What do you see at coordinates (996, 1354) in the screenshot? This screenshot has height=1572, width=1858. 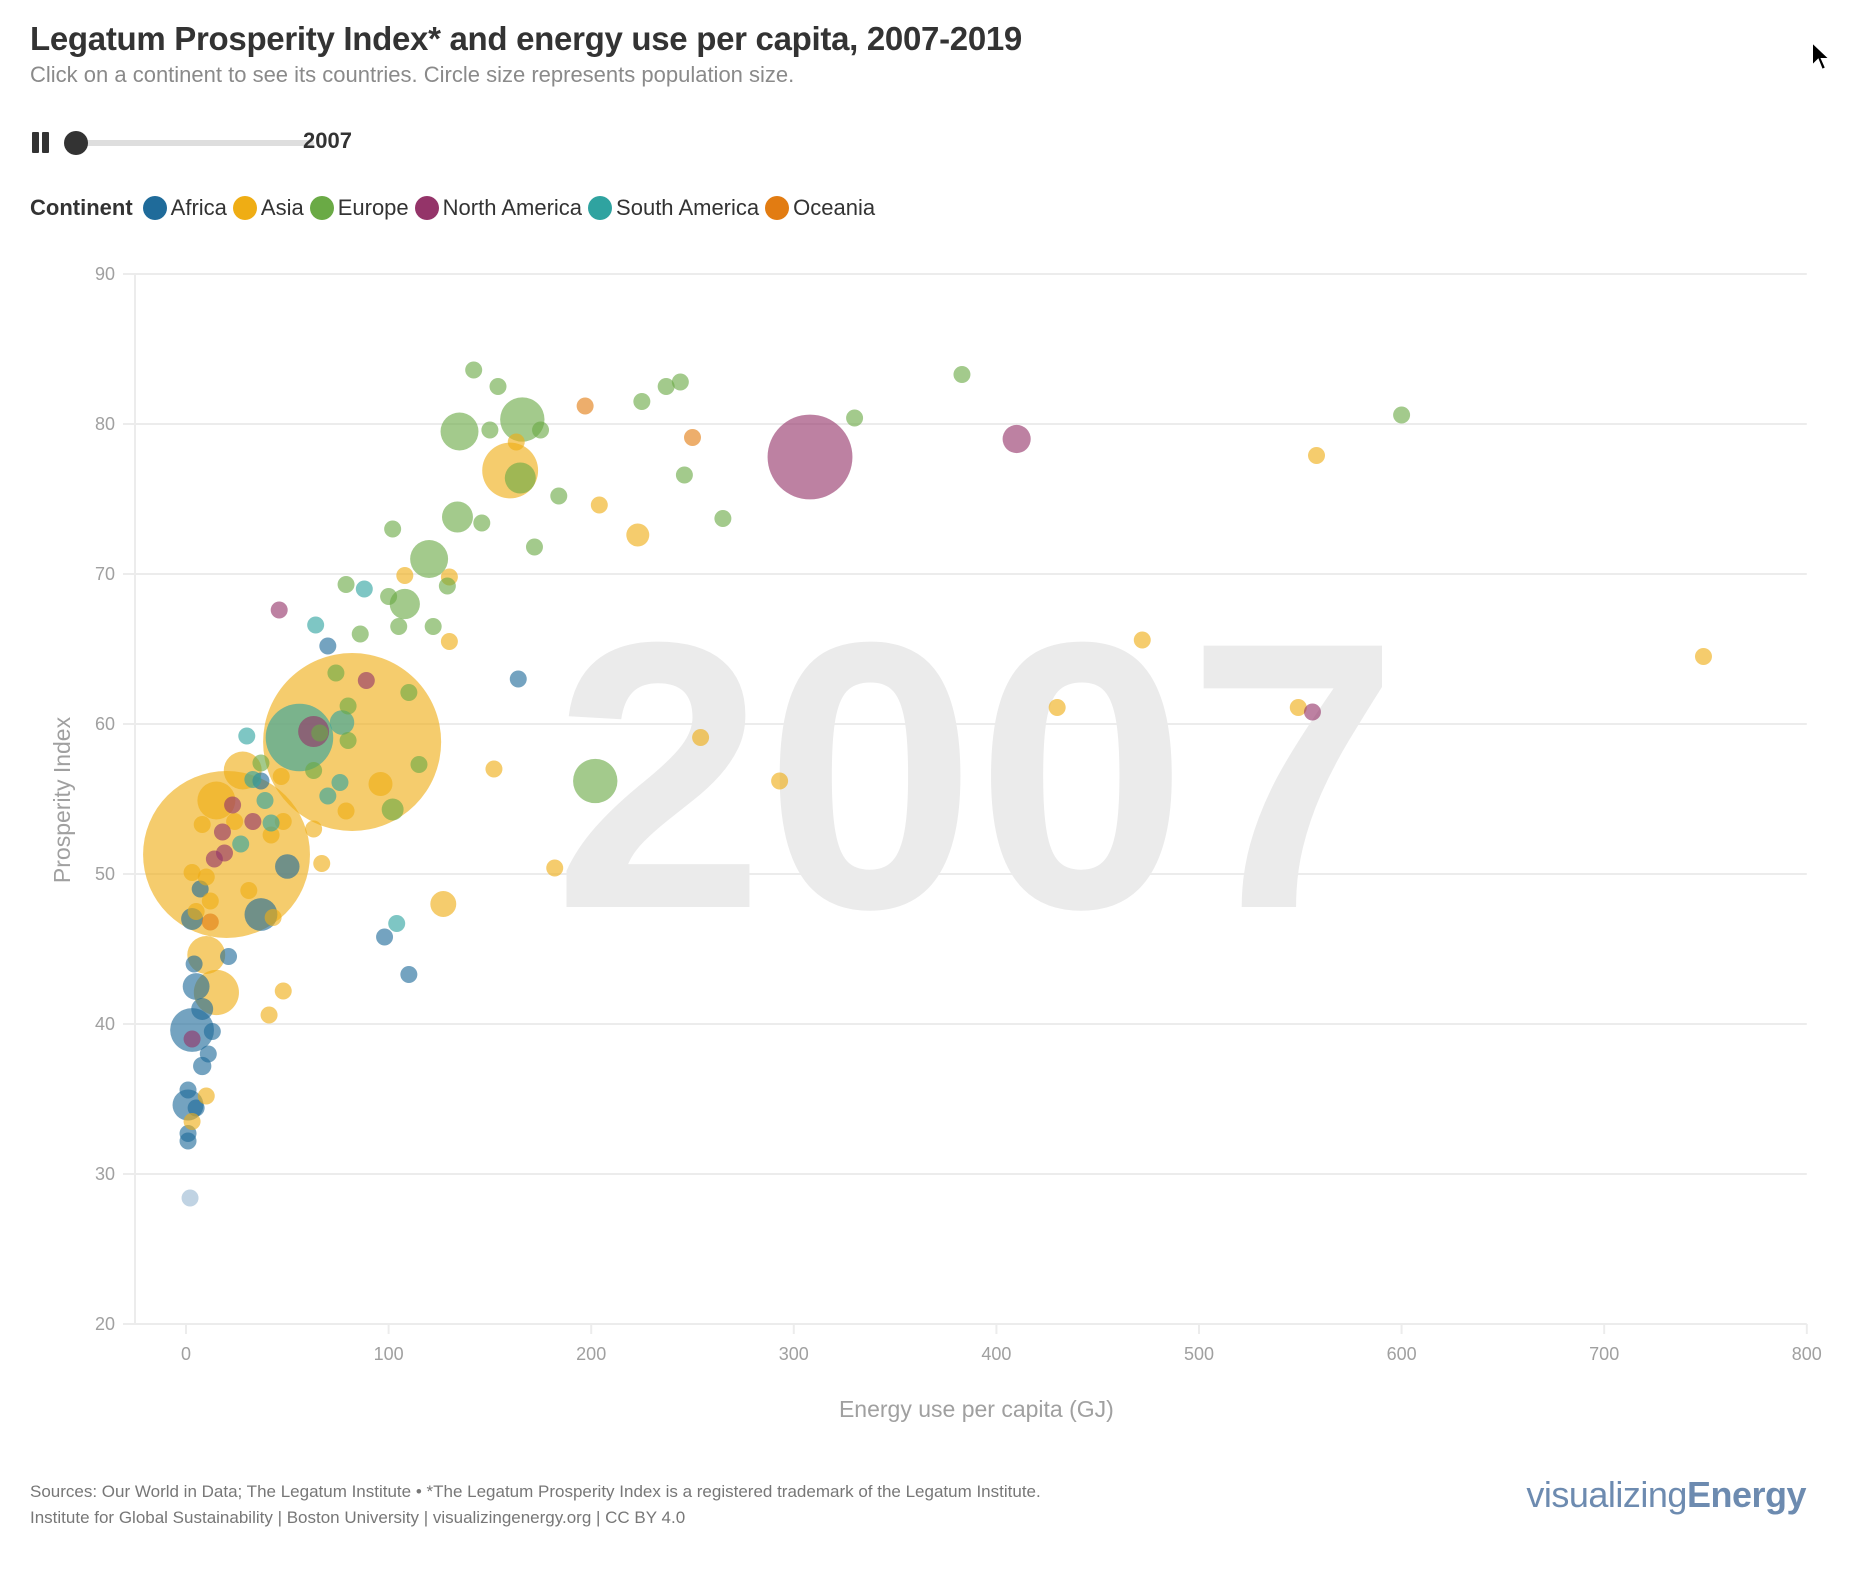 I see `x-tick-label: 400` at bounding box center [996, 1354].